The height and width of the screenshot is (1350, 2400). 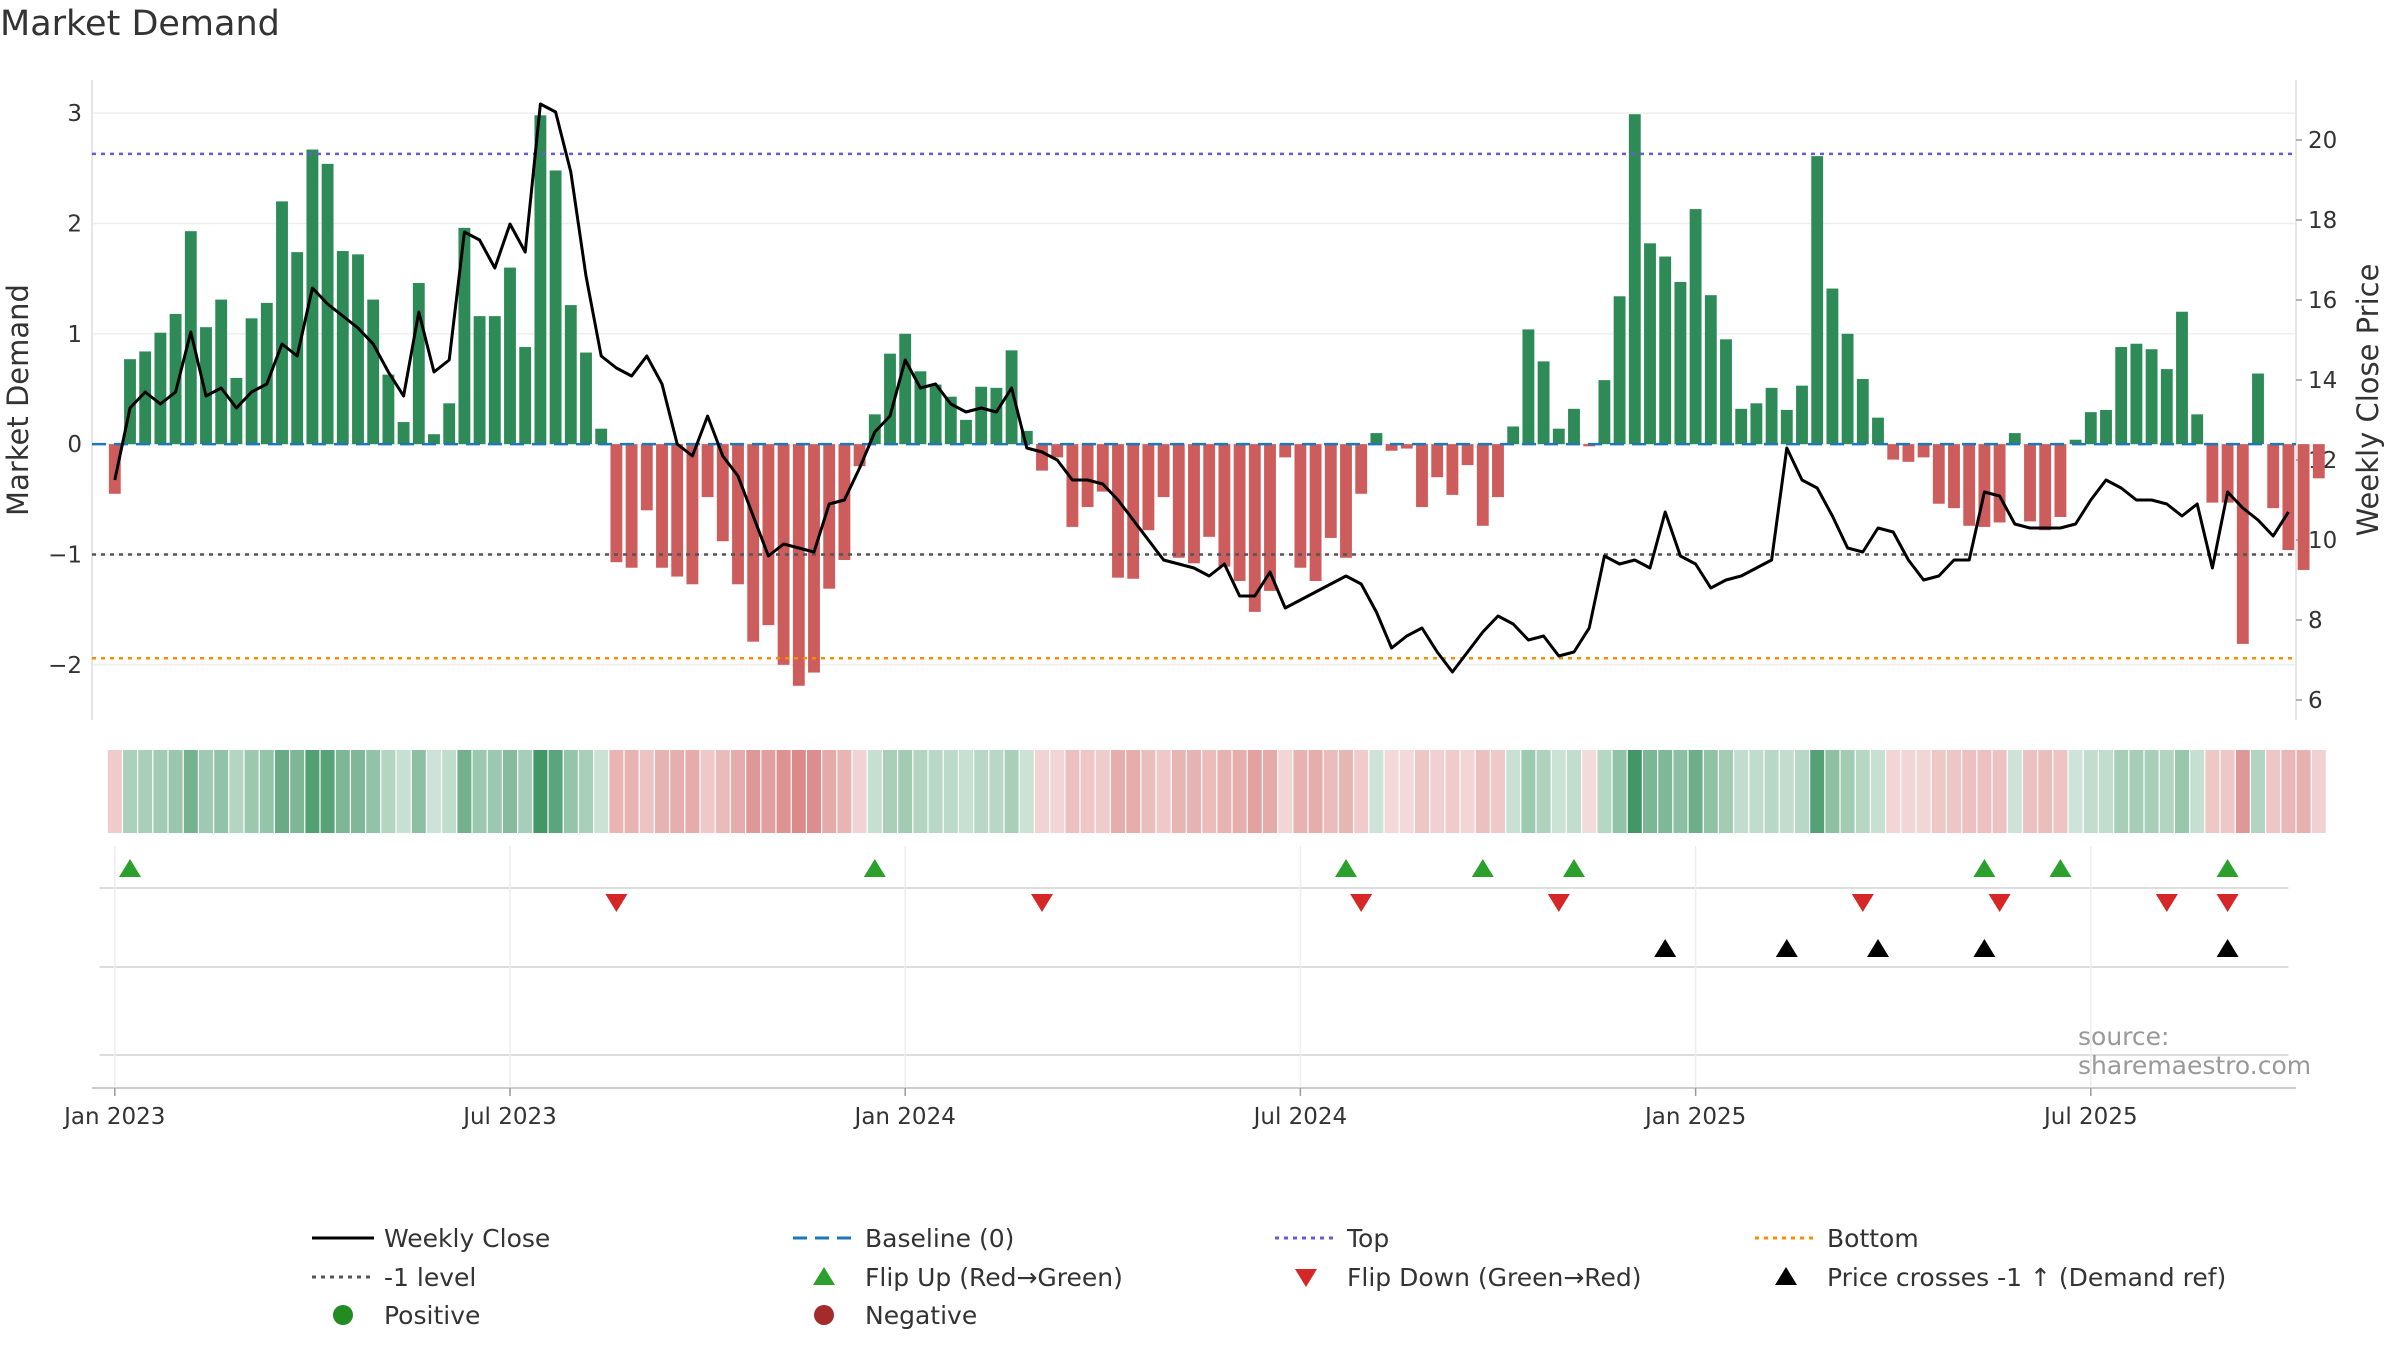 What do you see at coordinates (2195, 1051) in the screenshot?
I see `source-note: source: sharemaestro.com` at bounding box center [2195, 1051].